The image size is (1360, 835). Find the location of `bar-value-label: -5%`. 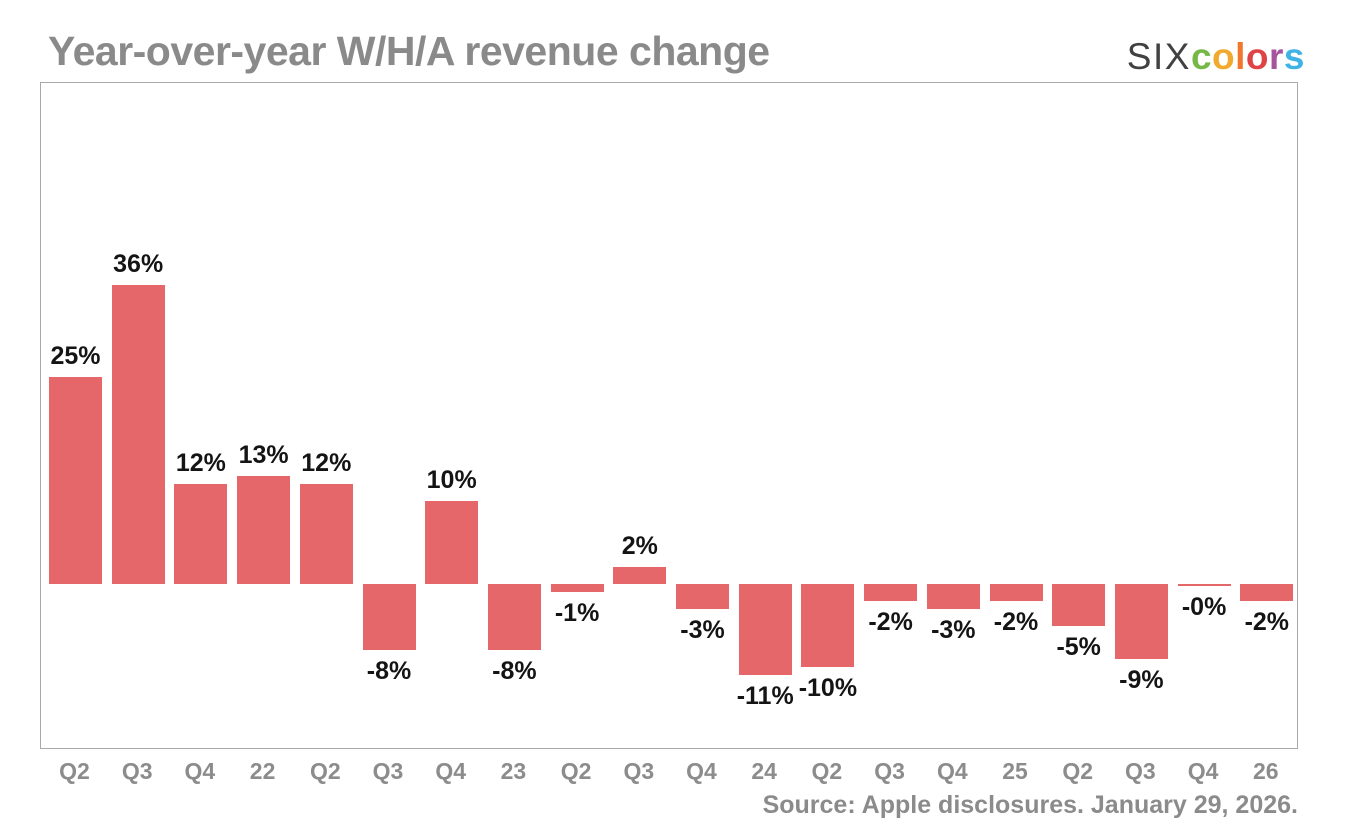

bar-value-label: -5% is located at coordinates (1078, 646).